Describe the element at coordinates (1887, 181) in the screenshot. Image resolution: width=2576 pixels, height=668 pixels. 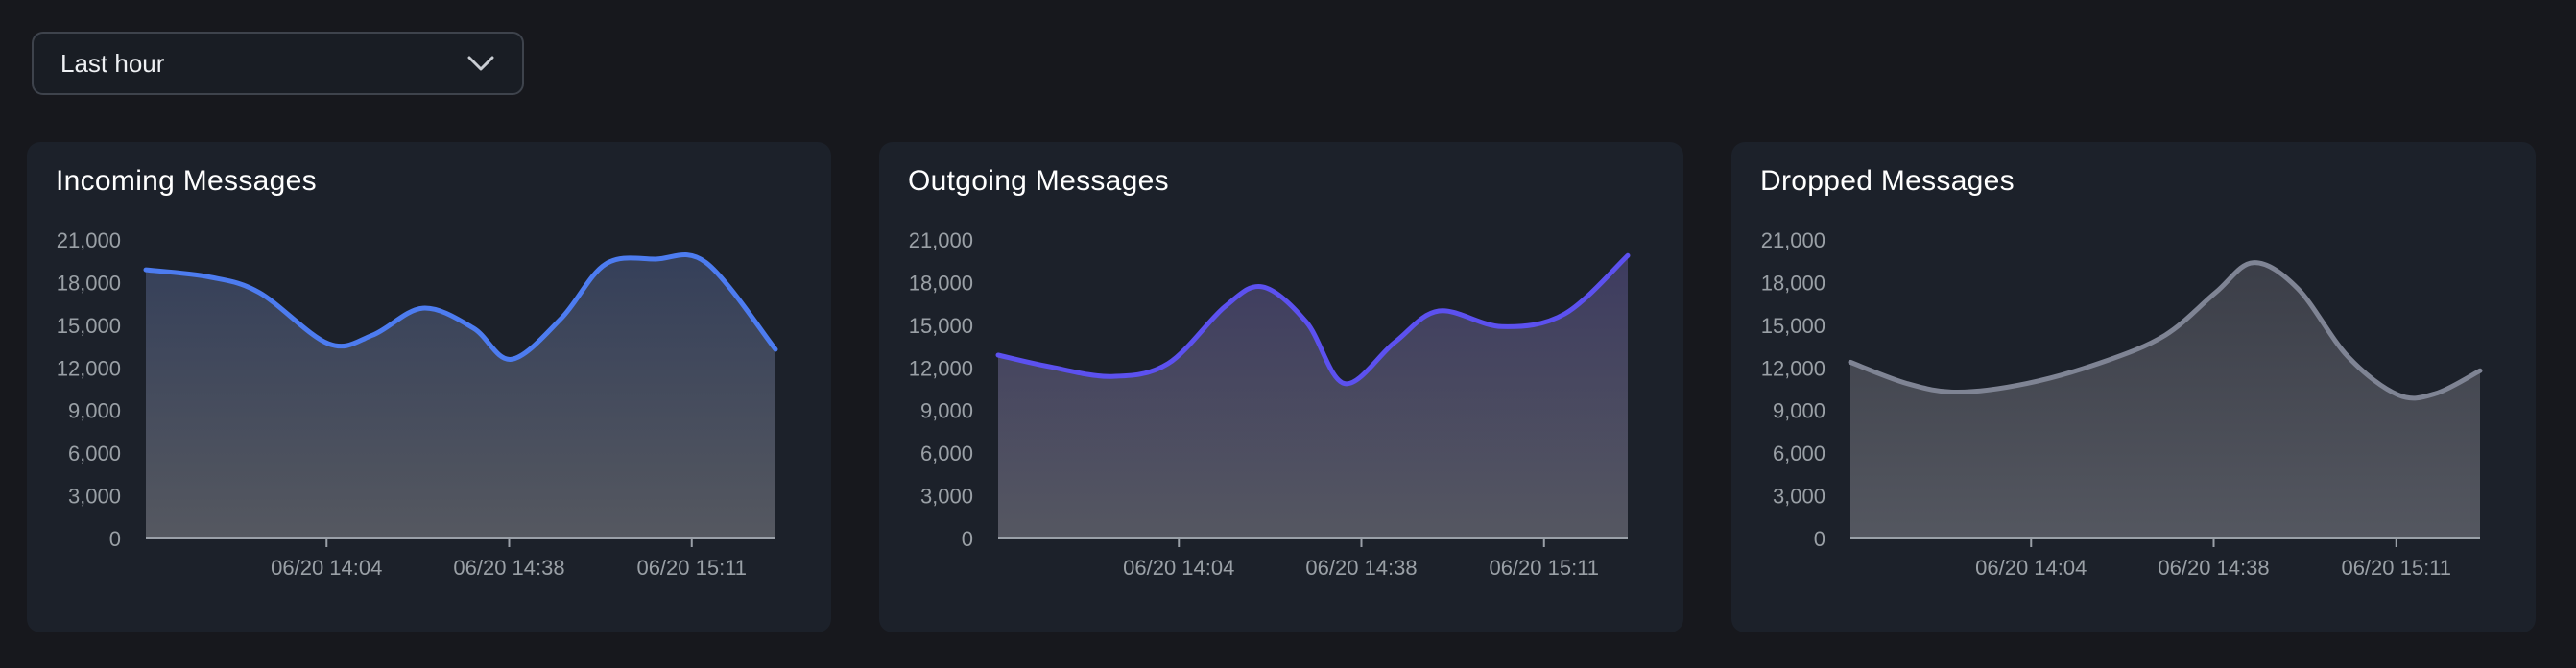
I see `chart-title: Dropped Messages` at that location.